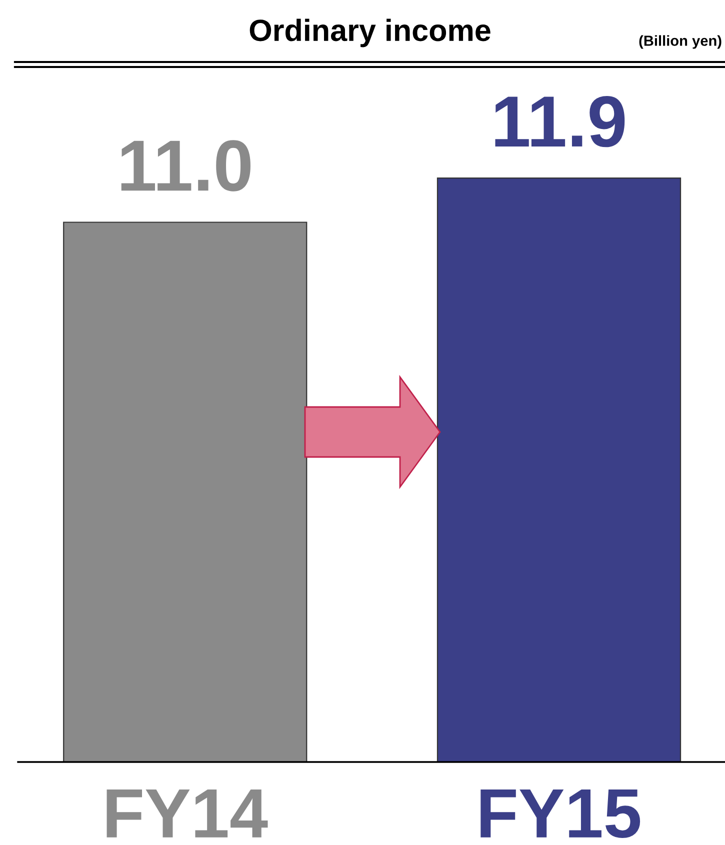 Image resolution: width=725 pixels, height=845 pixels. What do you see at coordinates (680, 42) in the screenshot?
I see `chart-subtitle: (Billion yen)` at bounding box center [680, 42].